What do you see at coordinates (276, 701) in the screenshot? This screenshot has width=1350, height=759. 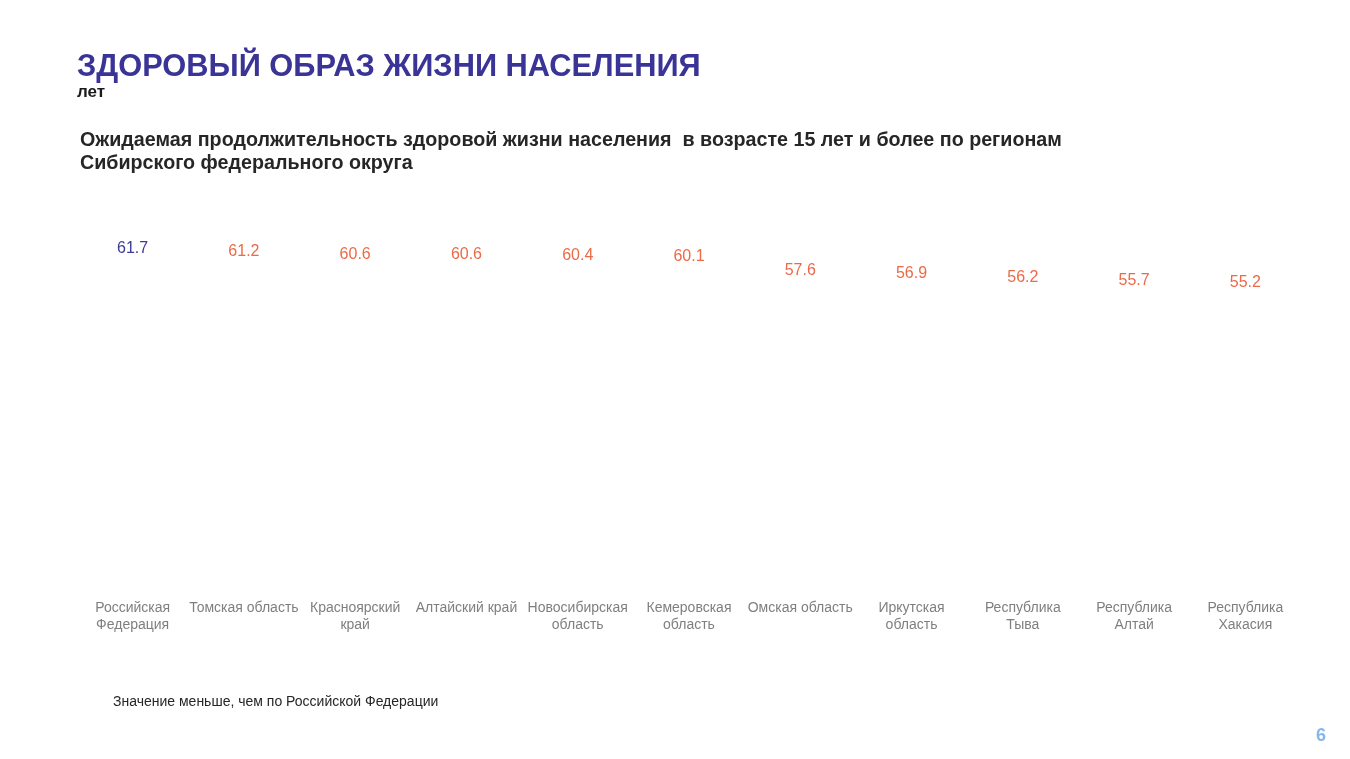 I see `text: Значение меньше, чем по Российской Федерации` at bounding box center [276, 701].